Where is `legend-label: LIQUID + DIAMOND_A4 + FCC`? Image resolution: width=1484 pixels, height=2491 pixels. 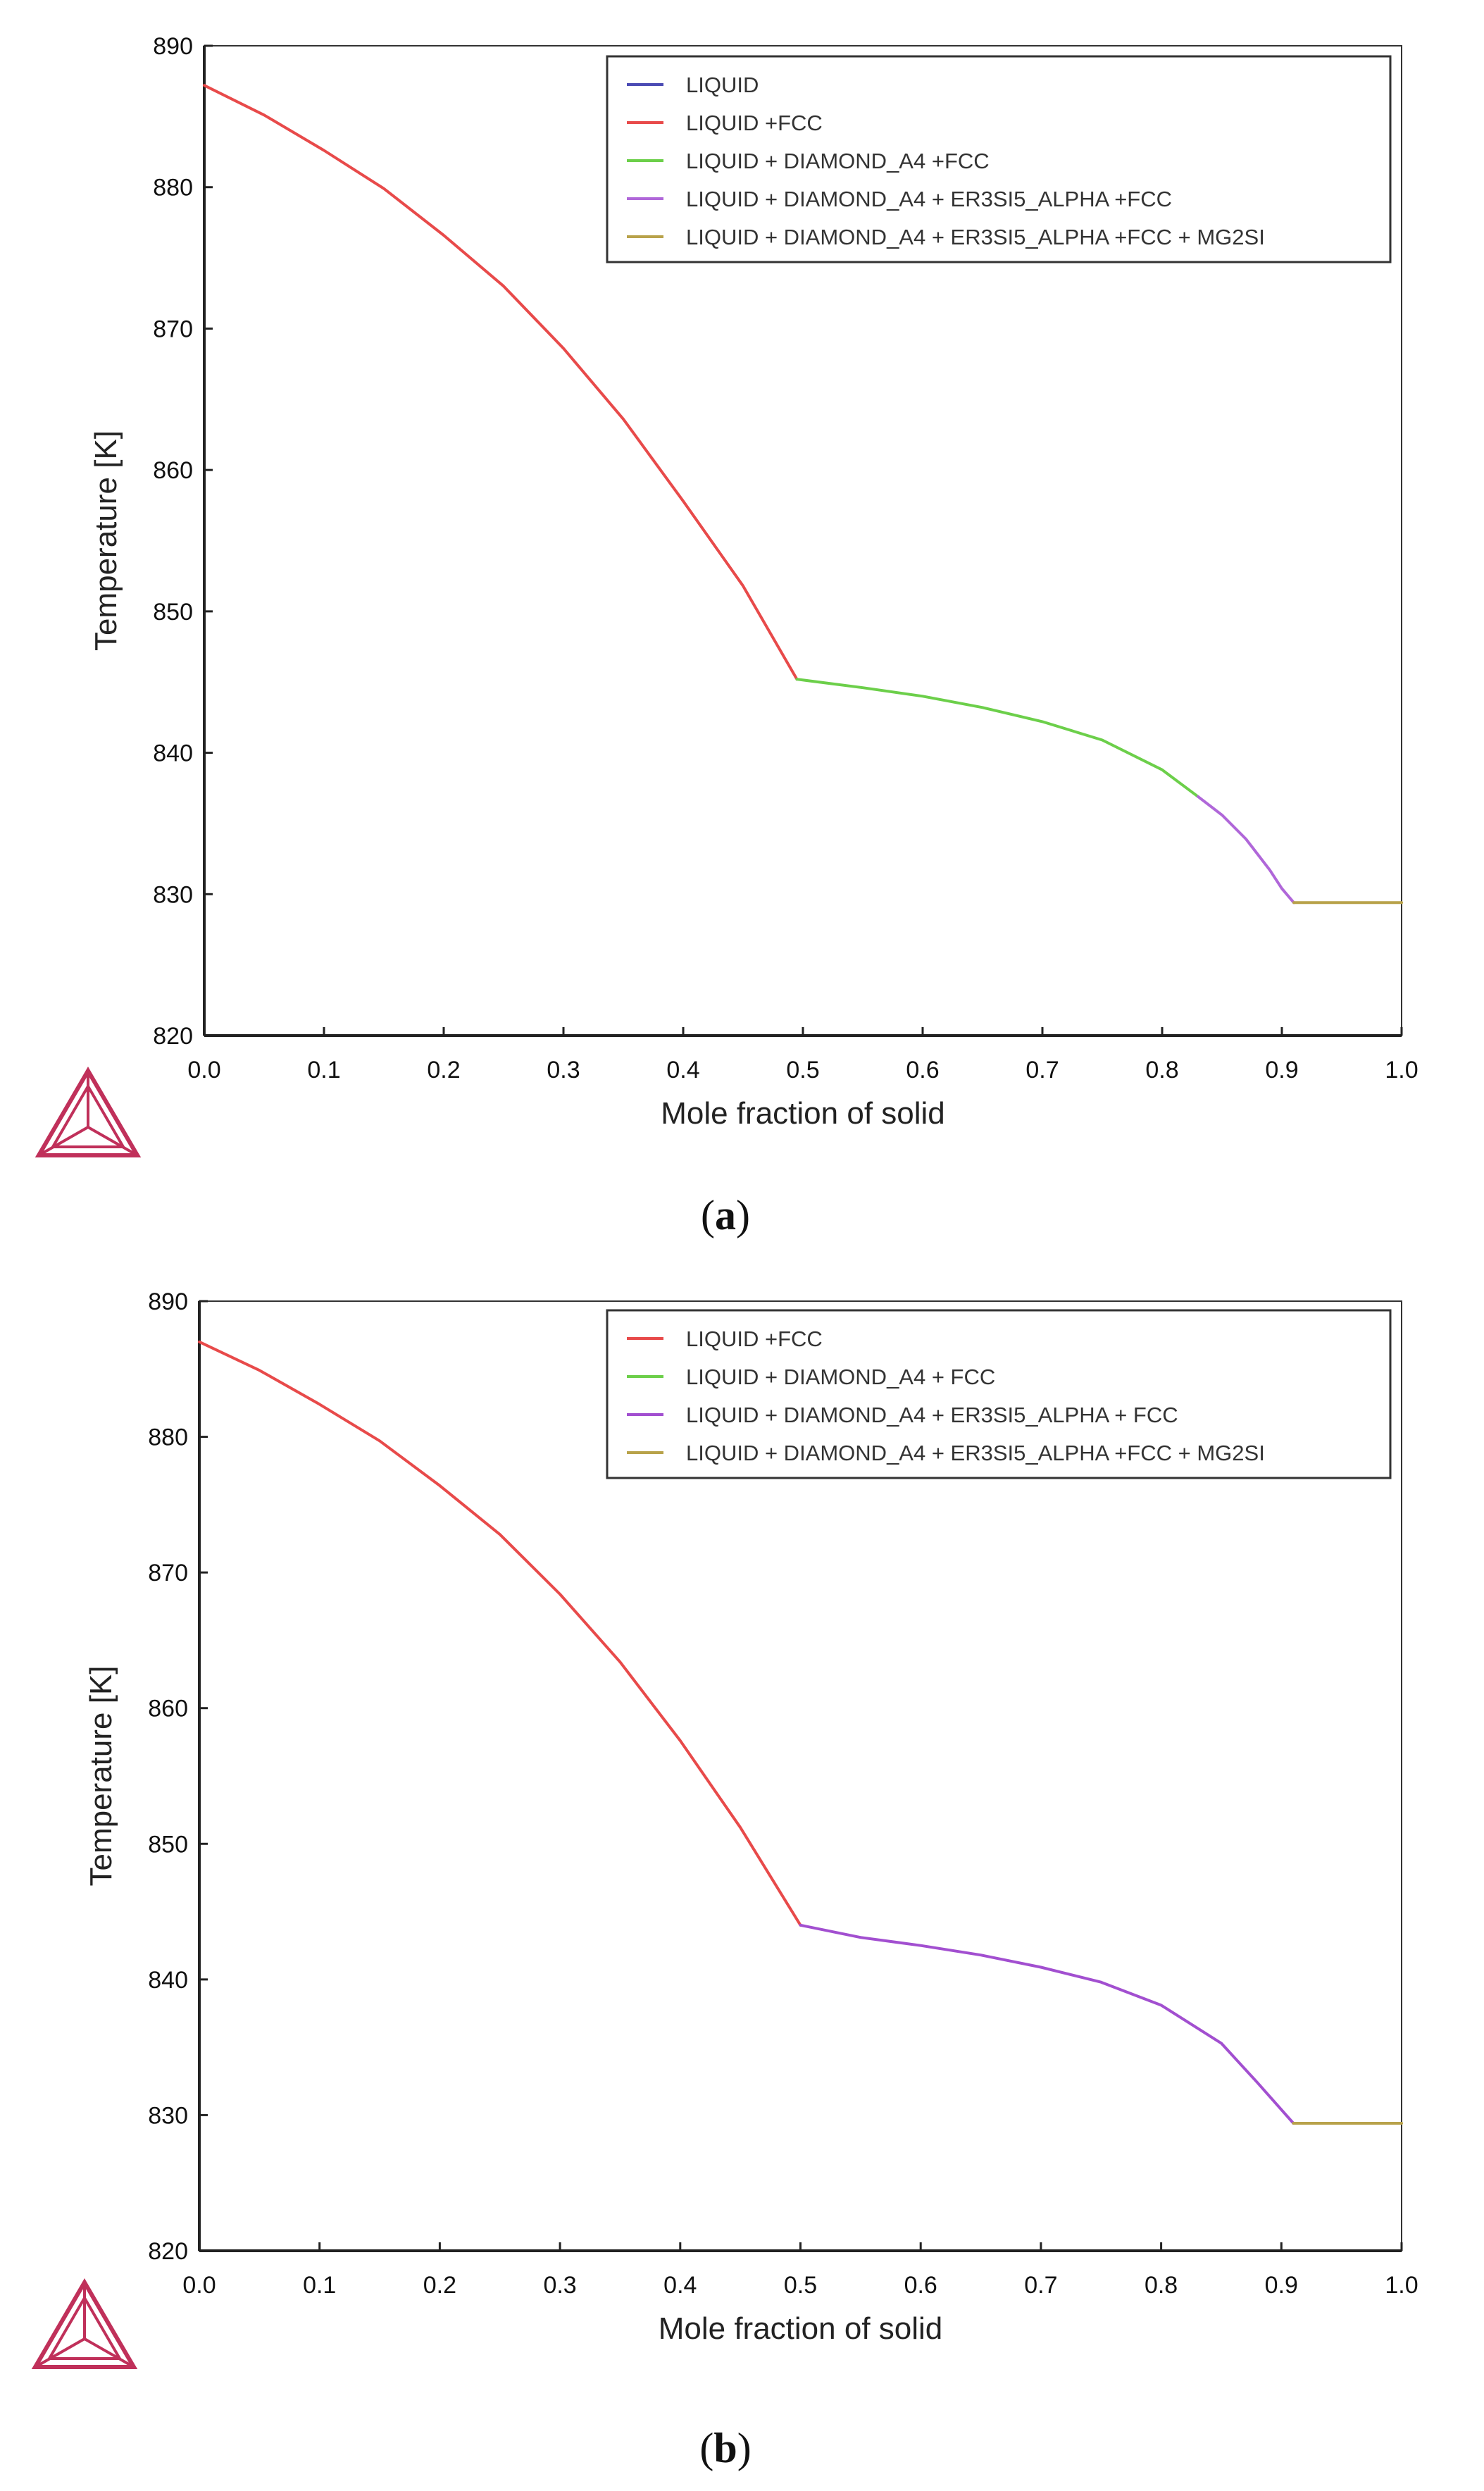 legend-label: LIQUID + DIAMOND_A4 + FCC is located at coordinates (840, 1377).